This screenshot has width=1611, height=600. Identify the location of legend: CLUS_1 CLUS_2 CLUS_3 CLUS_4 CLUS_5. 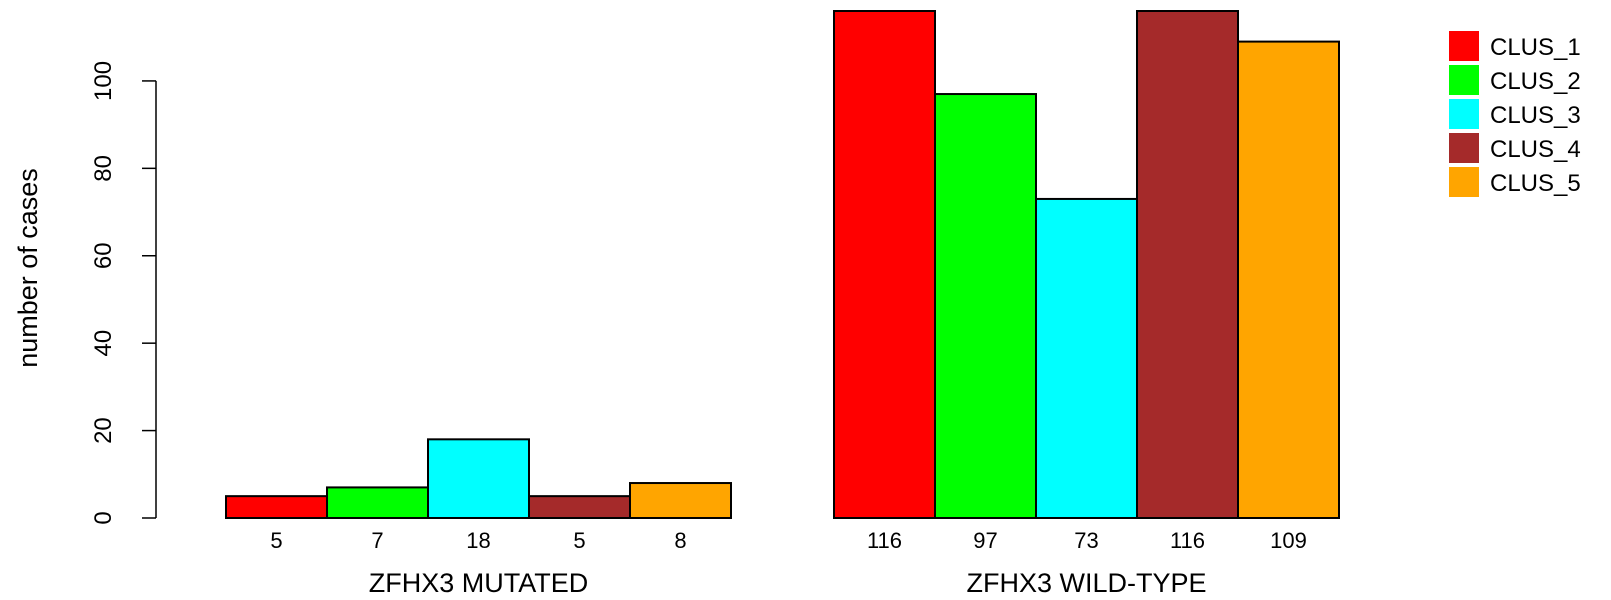
(1515, 114).